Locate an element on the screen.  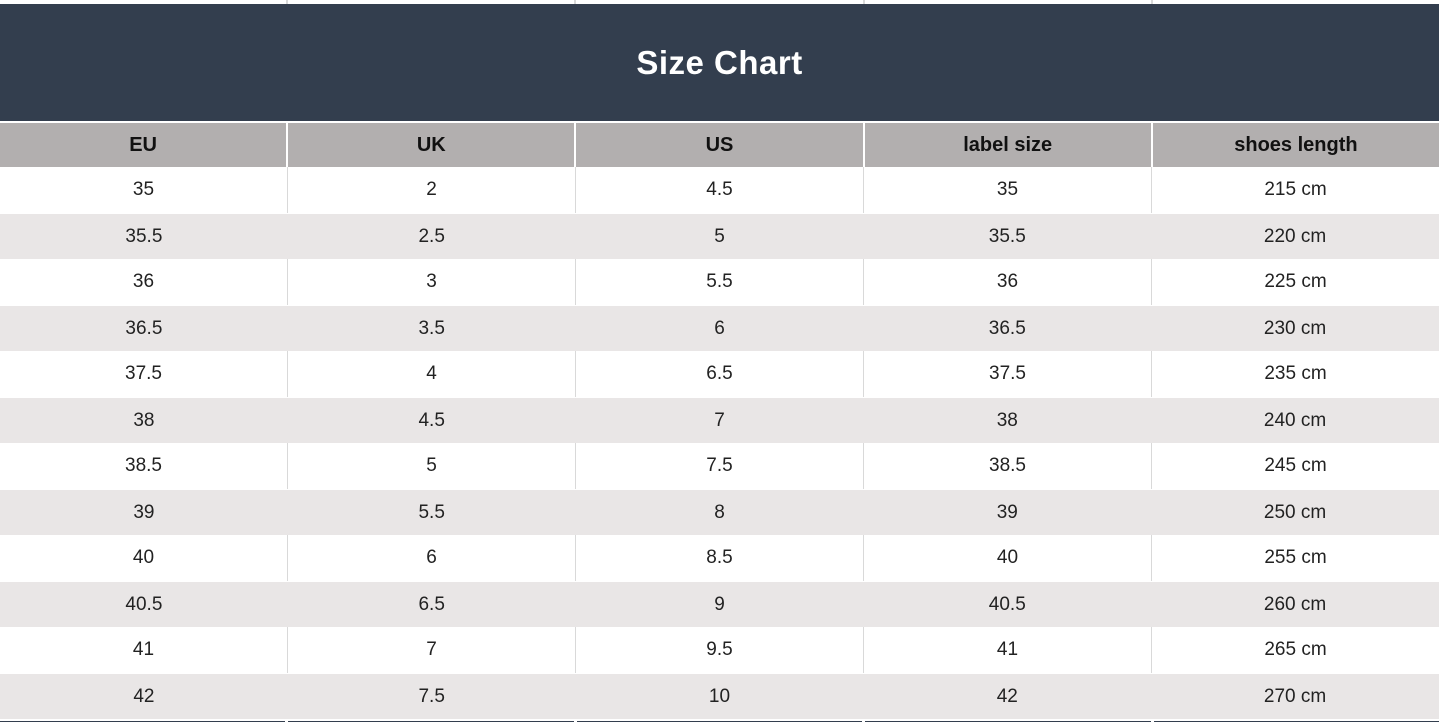
table-cell-shoes-length: 235 cm is located at coordinates (1295, 373).